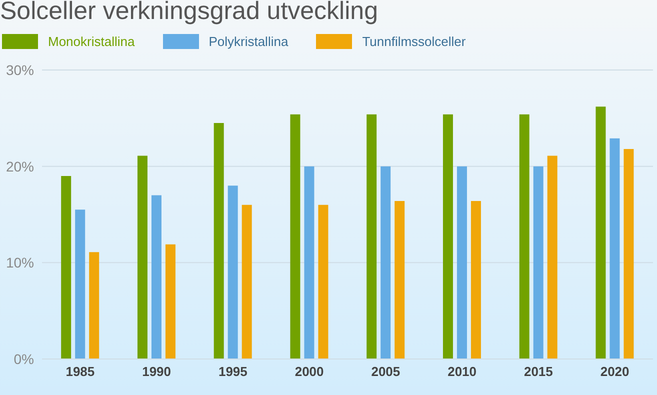 This screenshot has width=657, height=395. Describe the element at coordinates (157, 372) in the screenshot. I see `x-tick-label: 1990` at that location.